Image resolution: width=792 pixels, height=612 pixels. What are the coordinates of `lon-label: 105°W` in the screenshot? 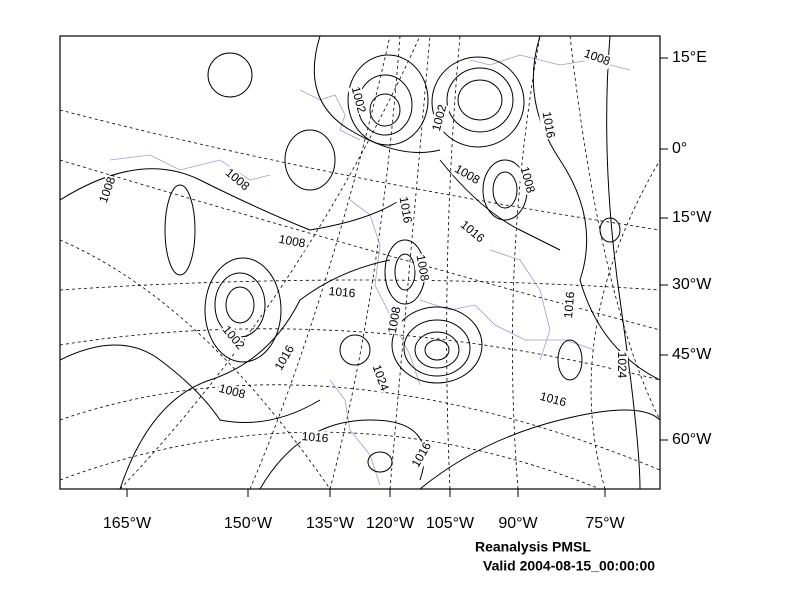 It's located at (450, 523).